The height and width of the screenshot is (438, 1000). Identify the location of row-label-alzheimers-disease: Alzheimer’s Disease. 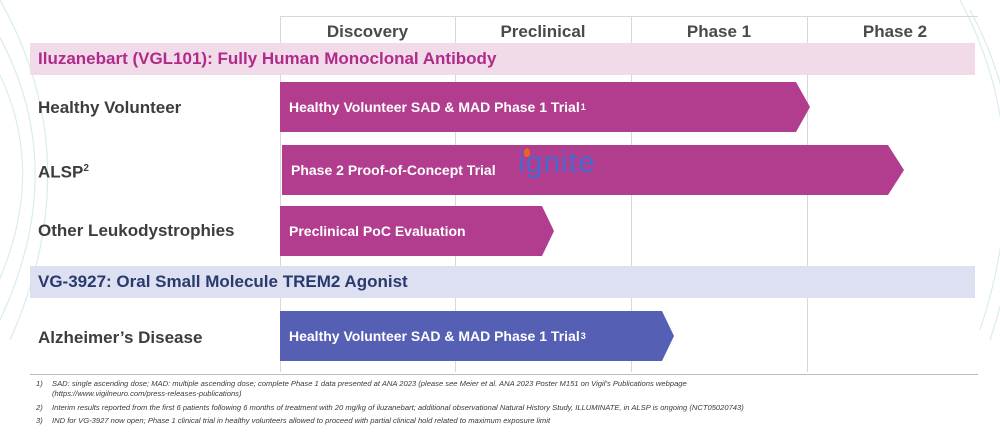
(120, 338).